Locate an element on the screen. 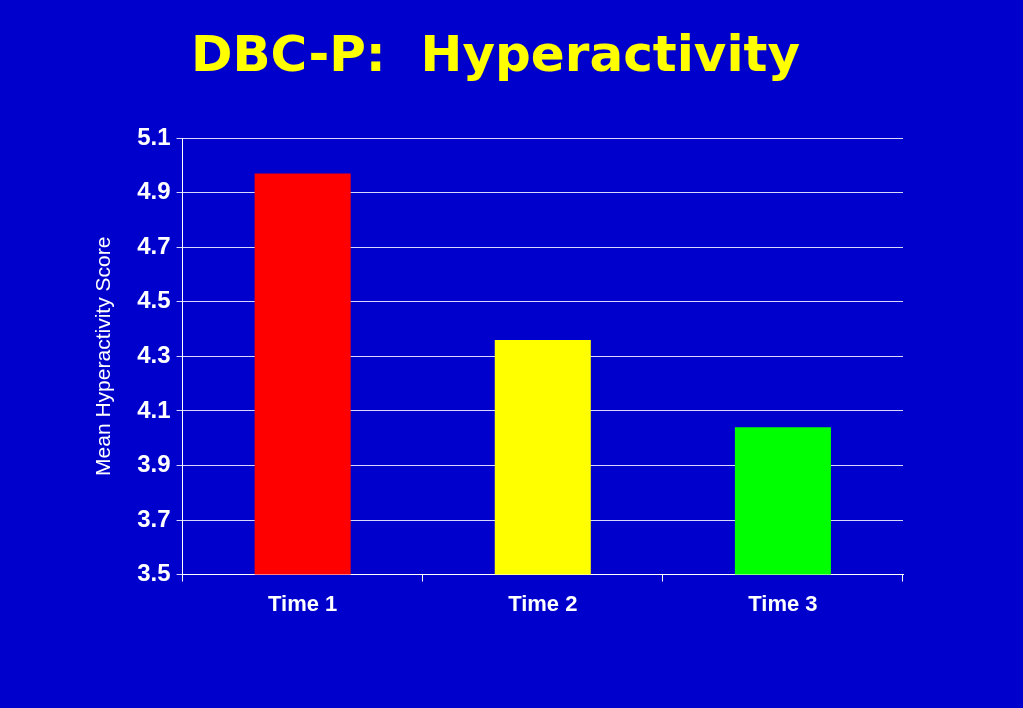 This screenshot has height=708, width=1023. x-tick-label: Time 3 is located at coordinates (783, 603).